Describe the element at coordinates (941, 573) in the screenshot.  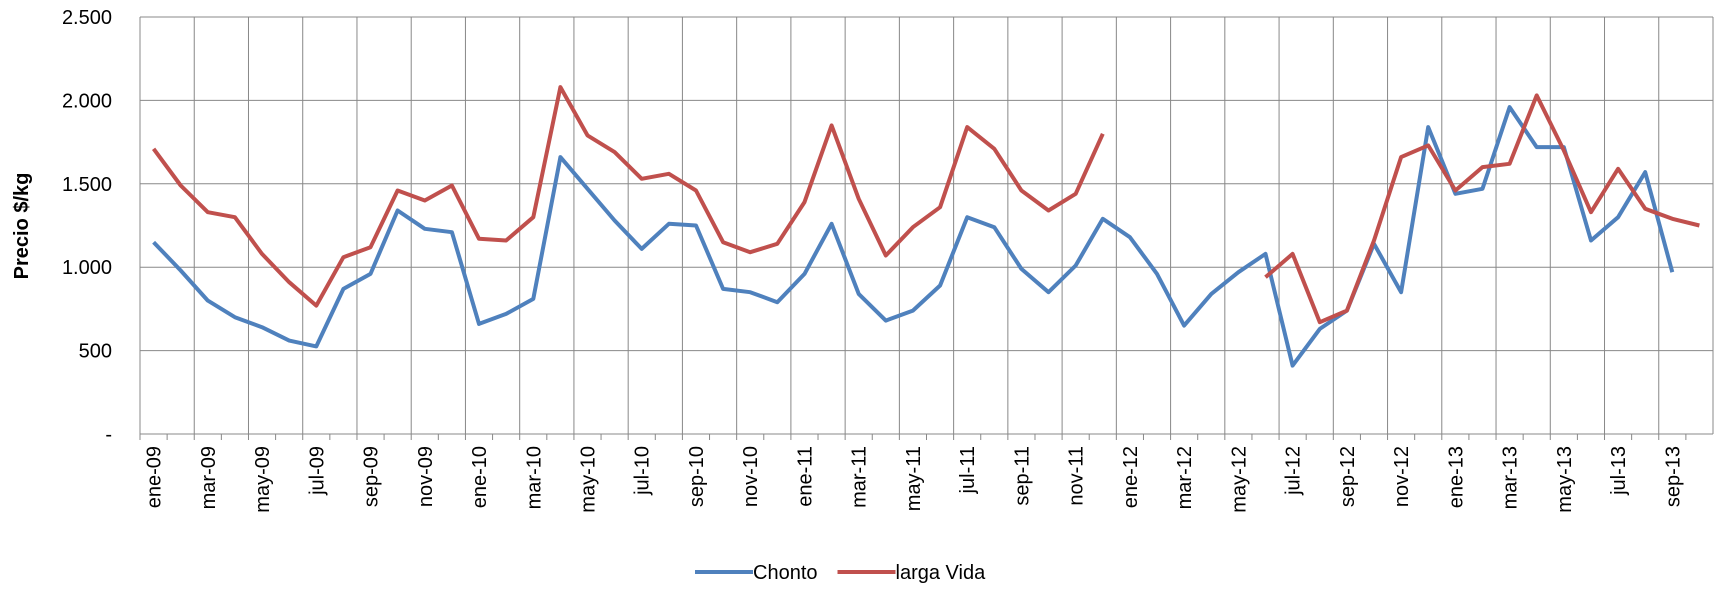
I see `legend-label: larga Vida` at that location.